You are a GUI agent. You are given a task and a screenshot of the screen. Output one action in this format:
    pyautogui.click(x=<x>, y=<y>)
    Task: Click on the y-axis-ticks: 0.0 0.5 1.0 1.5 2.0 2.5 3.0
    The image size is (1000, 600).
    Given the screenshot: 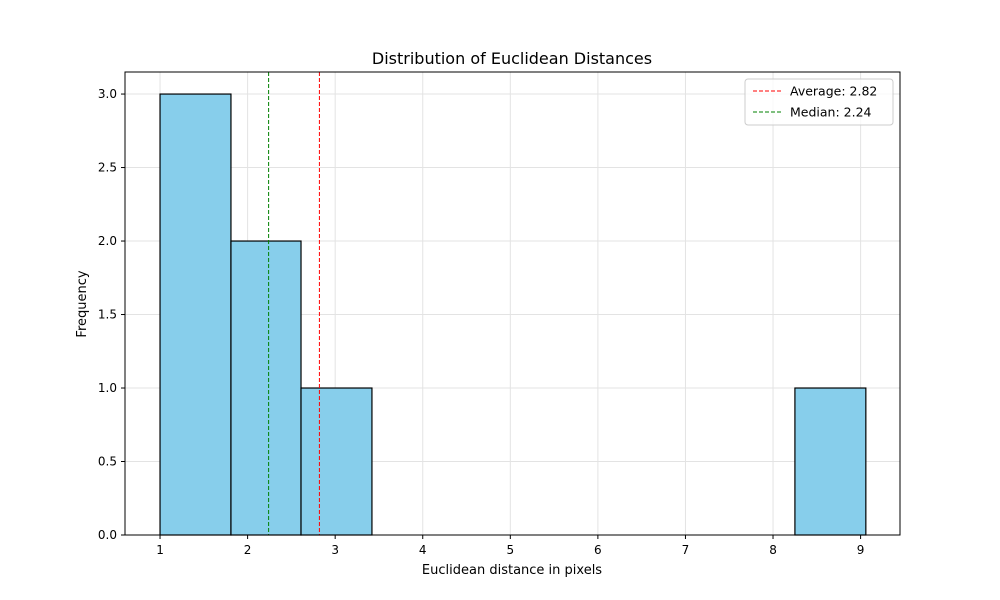 What is the action you would take?
    pyautogui.click(x=111, y=314)
    